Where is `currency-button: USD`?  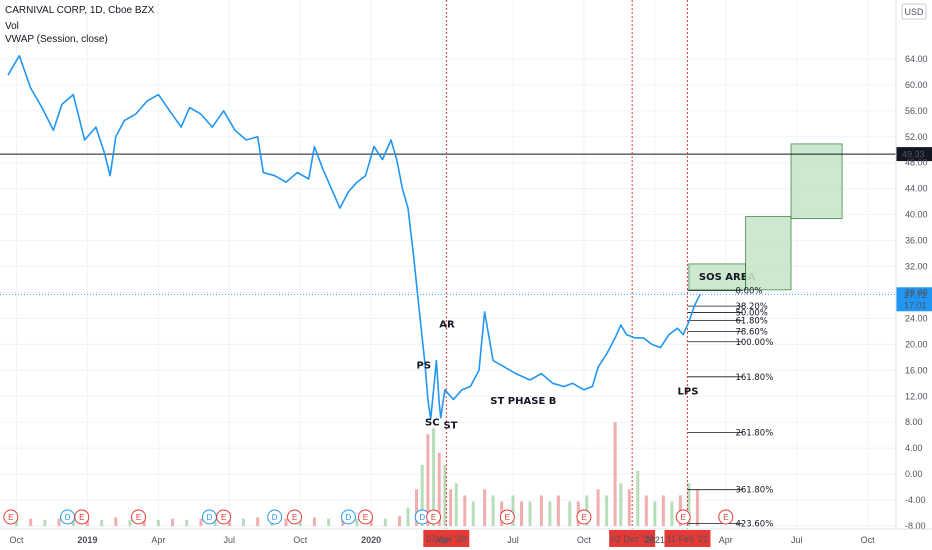 currency-button: USD is located at coordinates (914, 11).